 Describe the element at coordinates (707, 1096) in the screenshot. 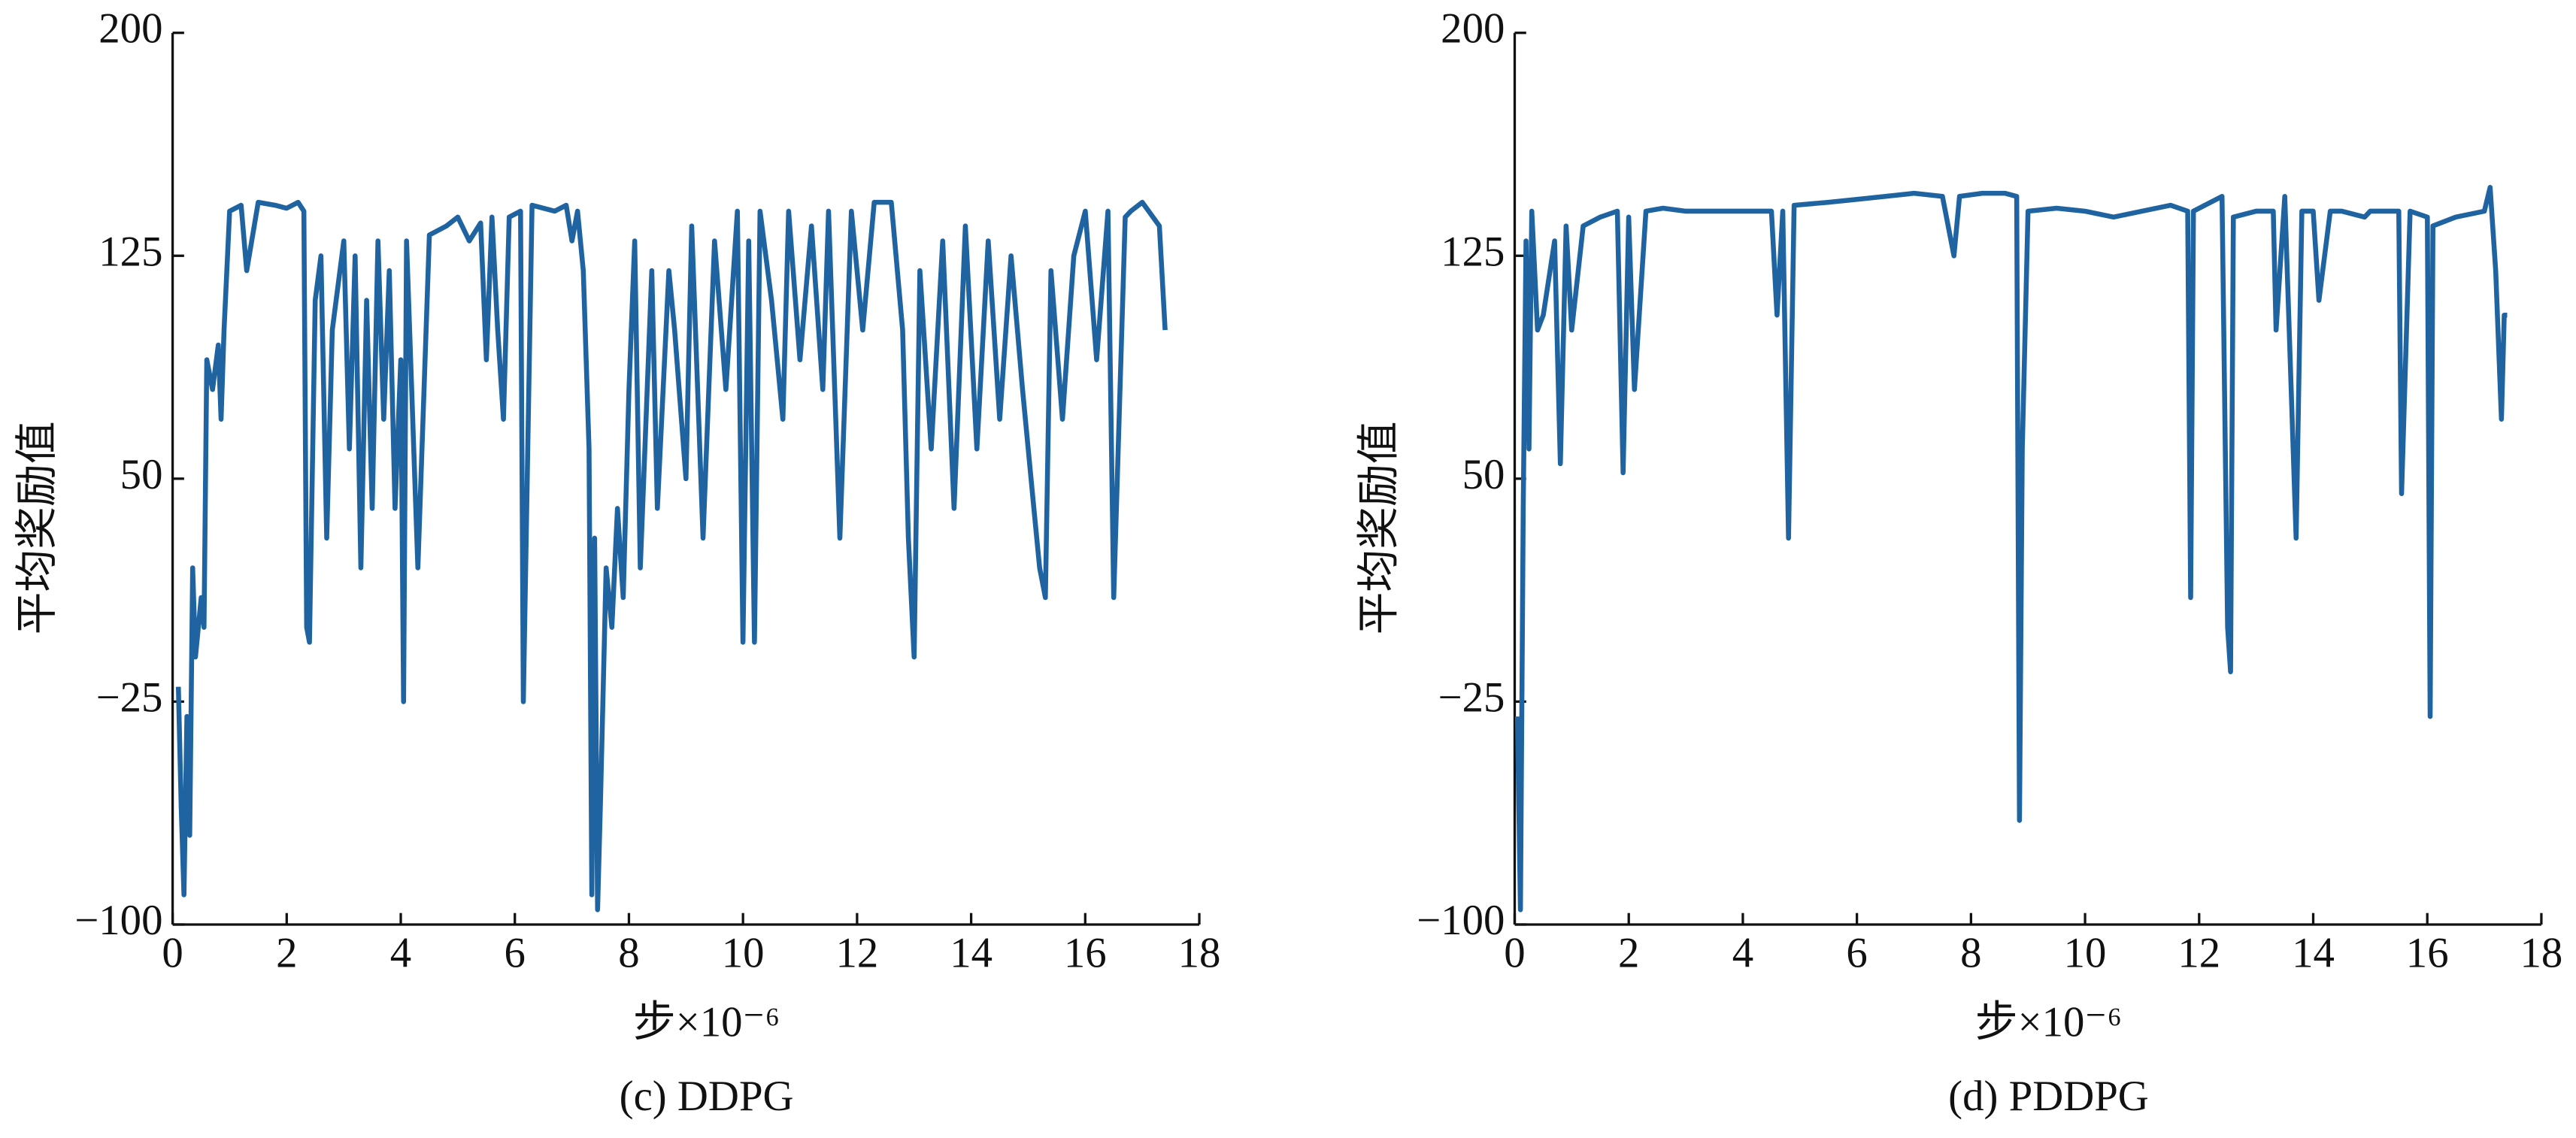

I see `caption: (c) DDPG` at that location.